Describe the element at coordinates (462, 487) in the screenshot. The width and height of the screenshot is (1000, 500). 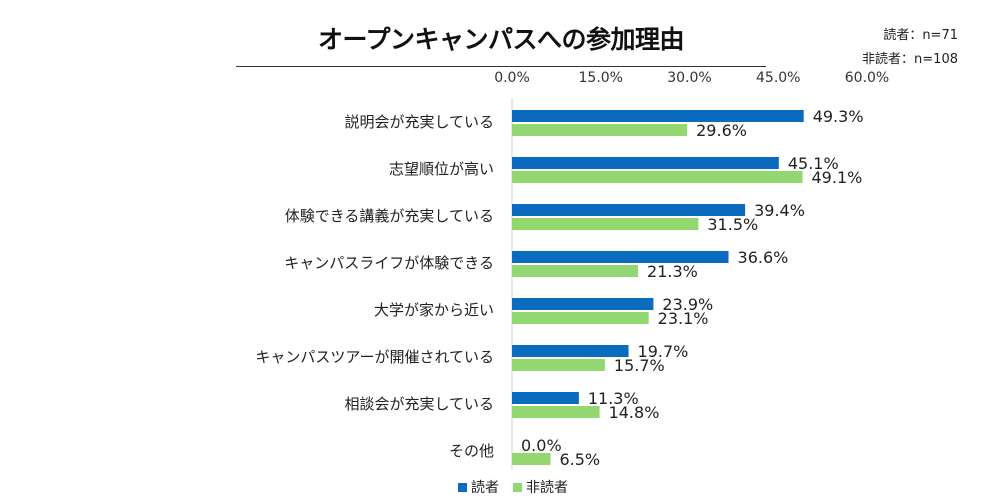
I see `legend-swatch-readers` at that location.